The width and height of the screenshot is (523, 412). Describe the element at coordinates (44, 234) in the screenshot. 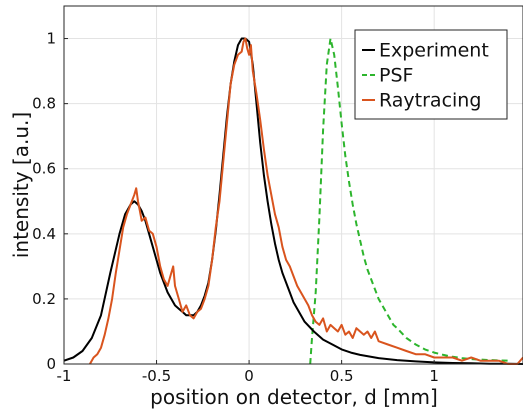

I see `y-tick-label: 0.4` at that location.